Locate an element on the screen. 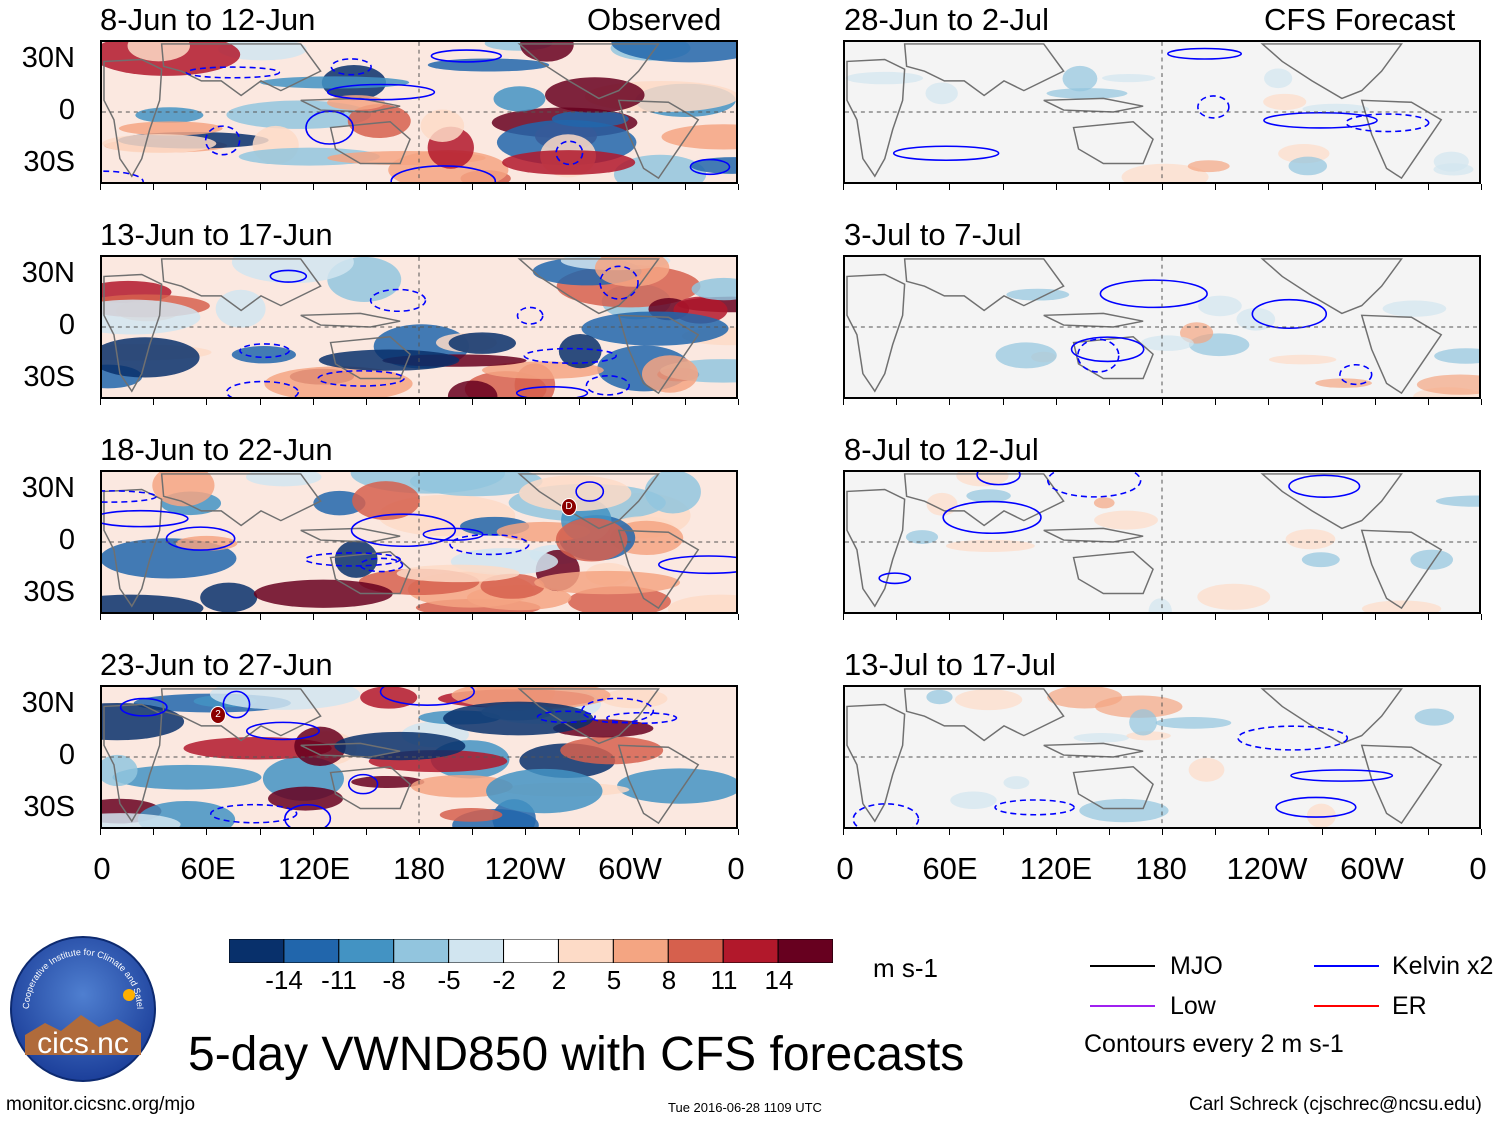 This screenshot has width=1510, height=1121. logo-text: cics.nc is located at coordinates (83, 1043).